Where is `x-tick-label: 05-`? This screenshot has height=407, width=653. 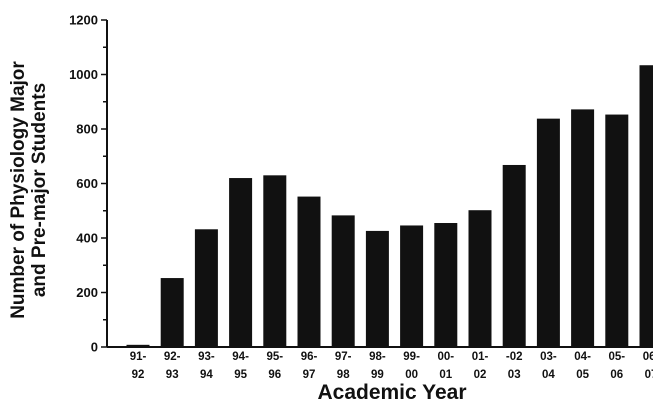 x-tick-label: 05- is located at coordinates (616, 357).